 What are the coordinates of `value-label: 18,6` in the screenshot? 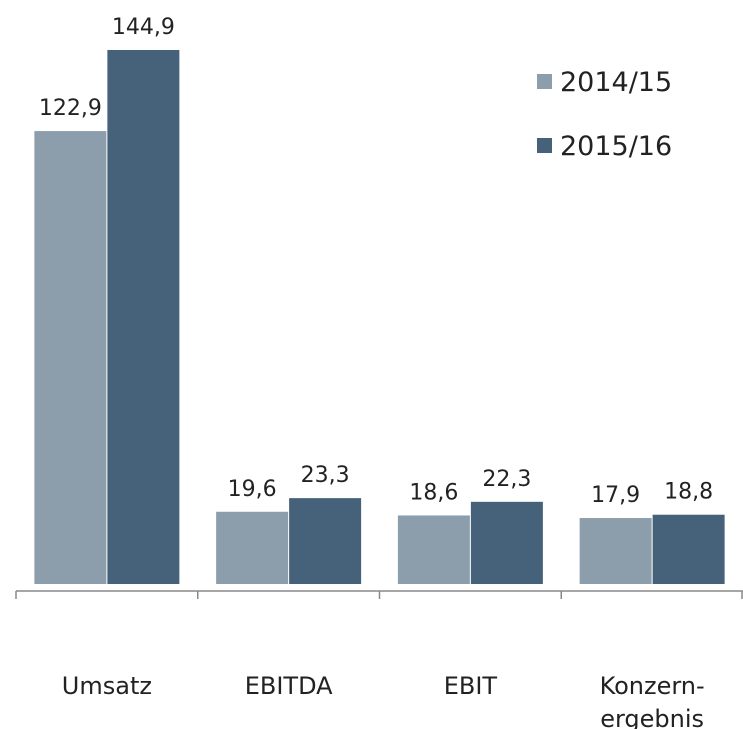 It's located at (433, 492).